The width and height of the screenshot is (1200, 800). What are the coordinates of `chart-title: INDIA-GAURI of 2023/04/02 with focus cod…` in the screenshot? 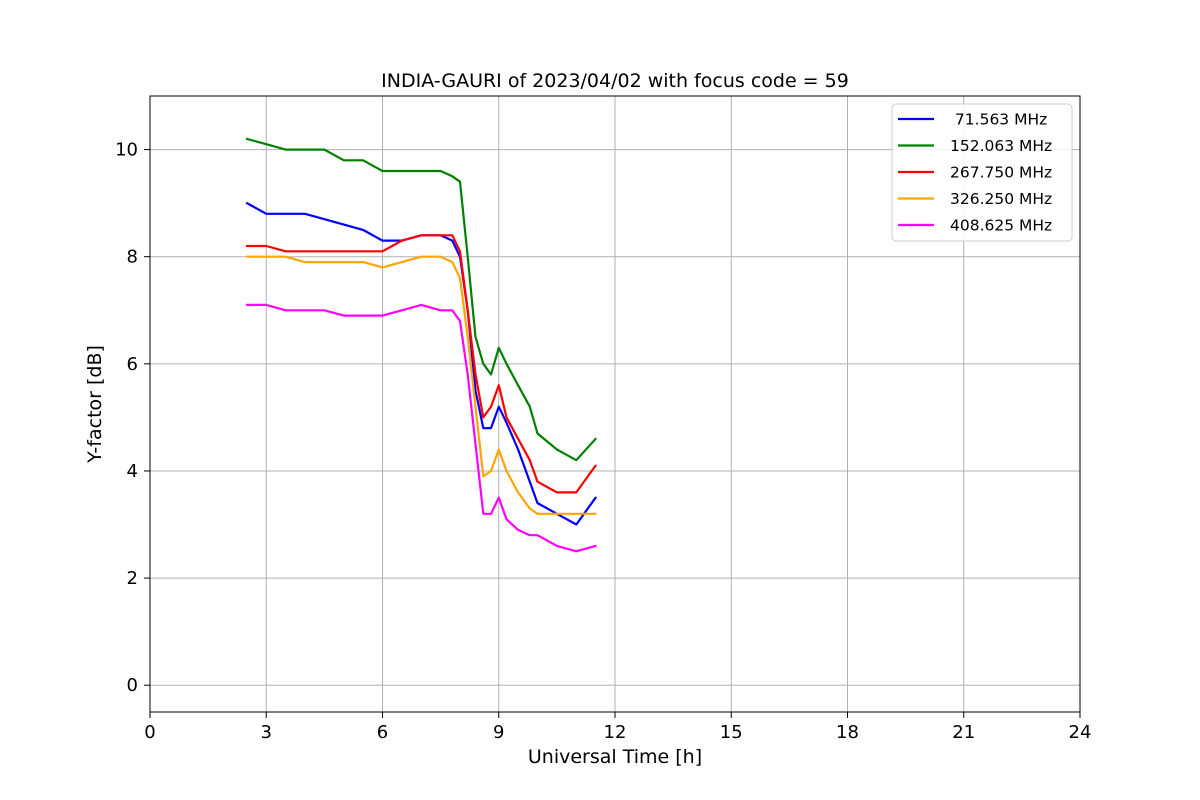 It's located at (615, 81).